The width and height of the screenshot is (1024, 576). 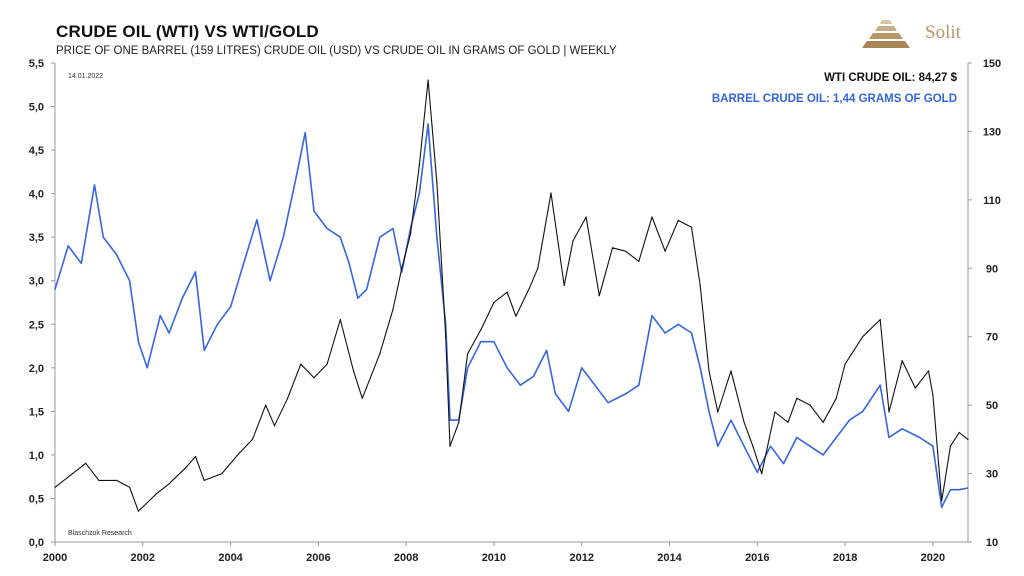 What do you see at coordinates (36, 238) in the screenshot?
I see `left-tick-label: 3,5` at bounding box center [36, 238].